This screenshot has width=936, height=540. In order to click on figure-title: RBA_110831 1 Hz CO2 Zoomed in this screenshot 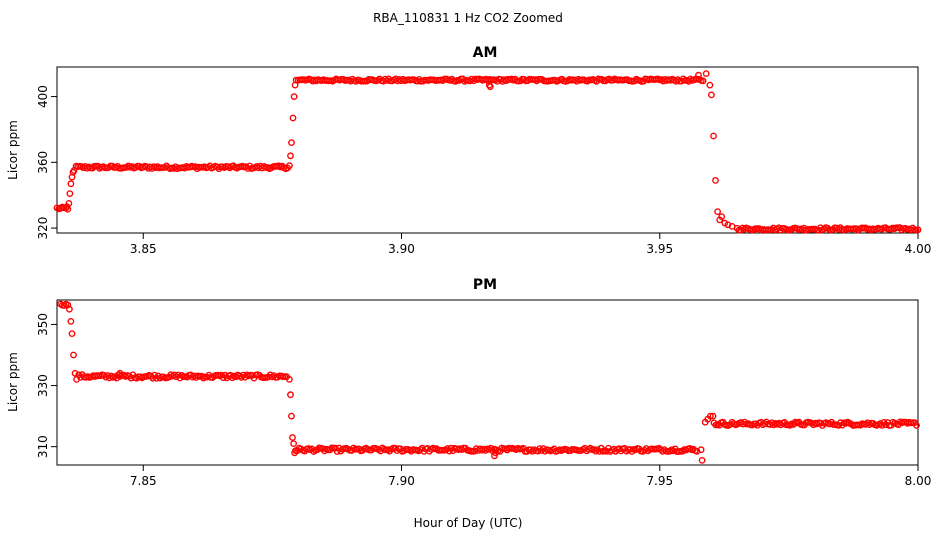, I will do `click(468, 18)`.